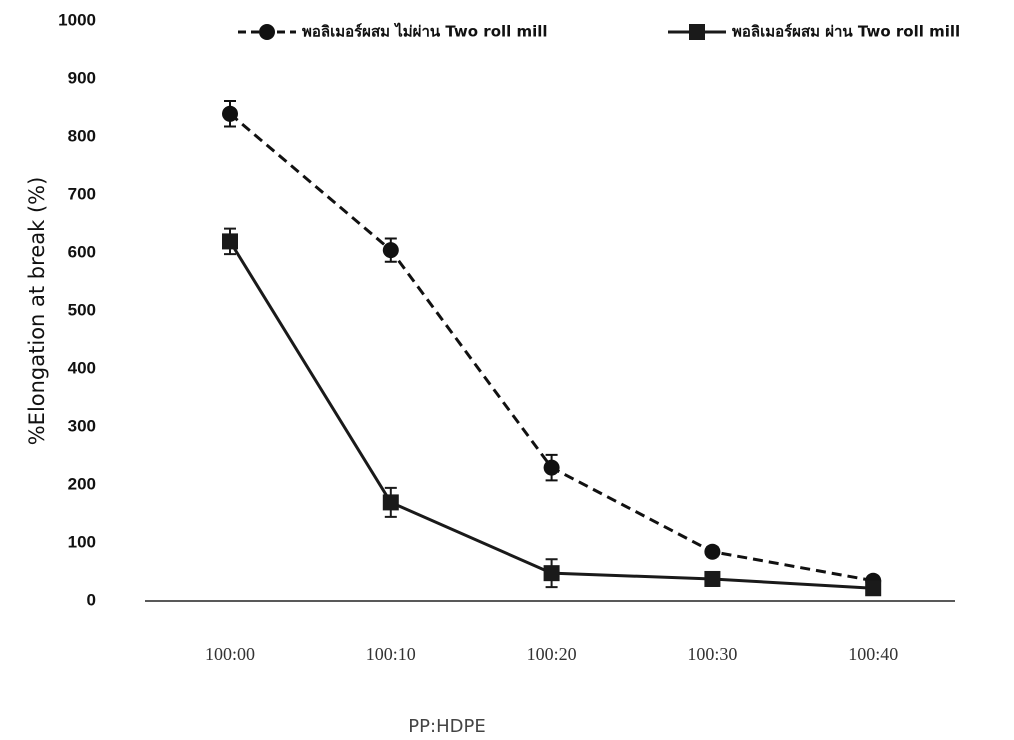 The image size is (1014, 740). What do you see at coordinates (82, 77) in the screenshot?
I see `y-tick-label: 900` at bounding box center [82, 77].